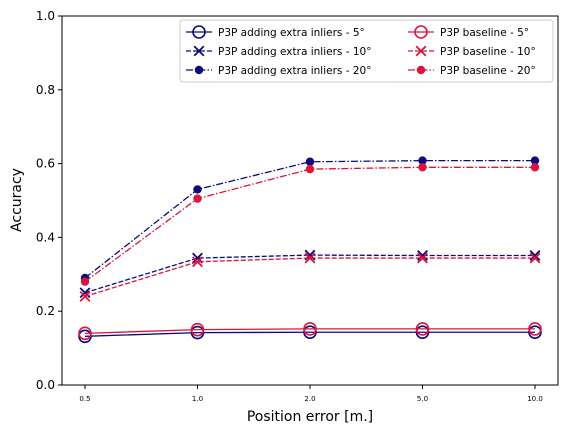 This screenshot has width=568, height=434. What do you see at coordinates (45, 385) in the screenshot?
I see `y-tick-label: 0.0` at bounding box center [45, 385].